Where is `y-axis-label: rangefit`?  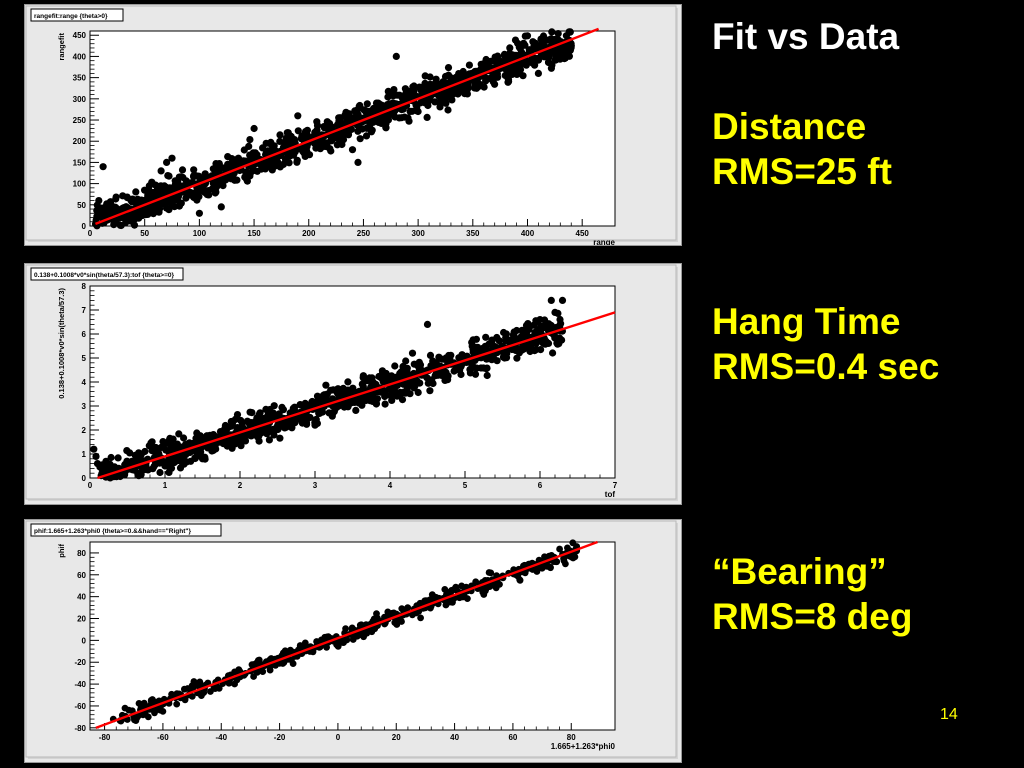 y-axis-label: rangefit is located at coordinates (61, 47).